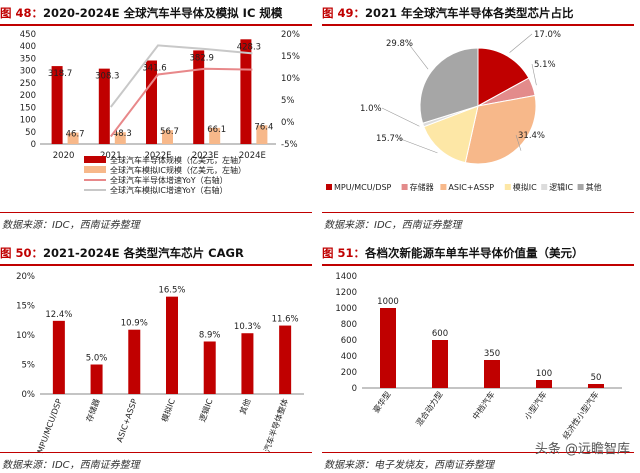 The height and width of the screenshot is (473, 640). What do you see at coordinates (22, 253) in the screenshot?
I see `figure-tag: 图 50：` at bounding box center [22, 253].